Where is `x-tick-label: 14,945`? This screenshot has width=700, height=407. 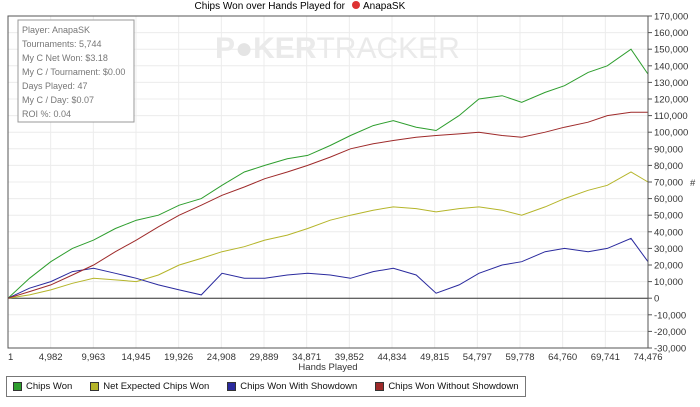 x-tick-label: 14,945 is located at coordinates (135, 357).